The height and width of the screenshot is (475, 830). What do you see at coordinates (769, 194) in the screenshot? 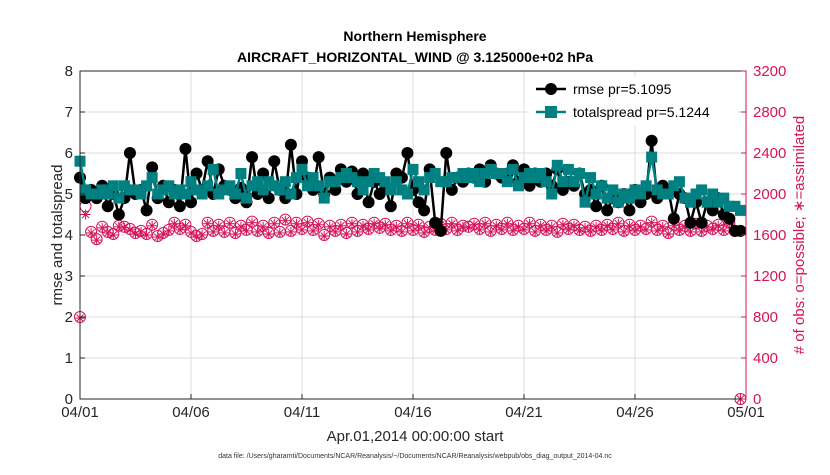
I see `y-right-tick-label: 2000` at bounding box center [769, 194].